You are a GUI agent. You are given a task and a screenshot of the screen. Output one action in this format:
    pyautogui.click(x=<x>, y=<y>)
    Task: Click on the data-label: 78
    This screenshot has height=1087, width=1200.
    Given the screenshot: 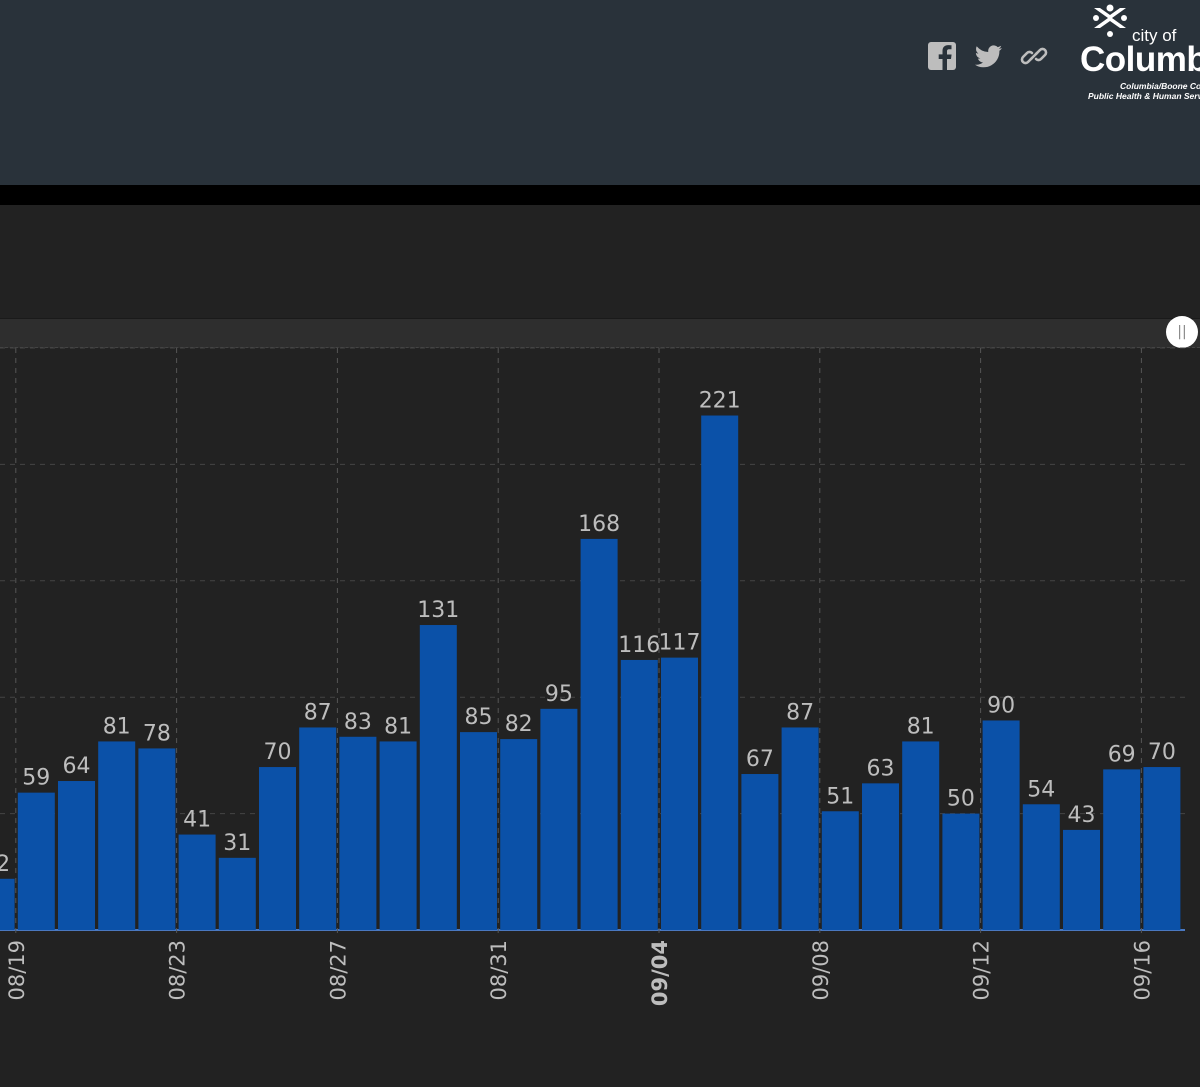 What is the action you would take?
    pyautogui.click(x=157, y=733)
    